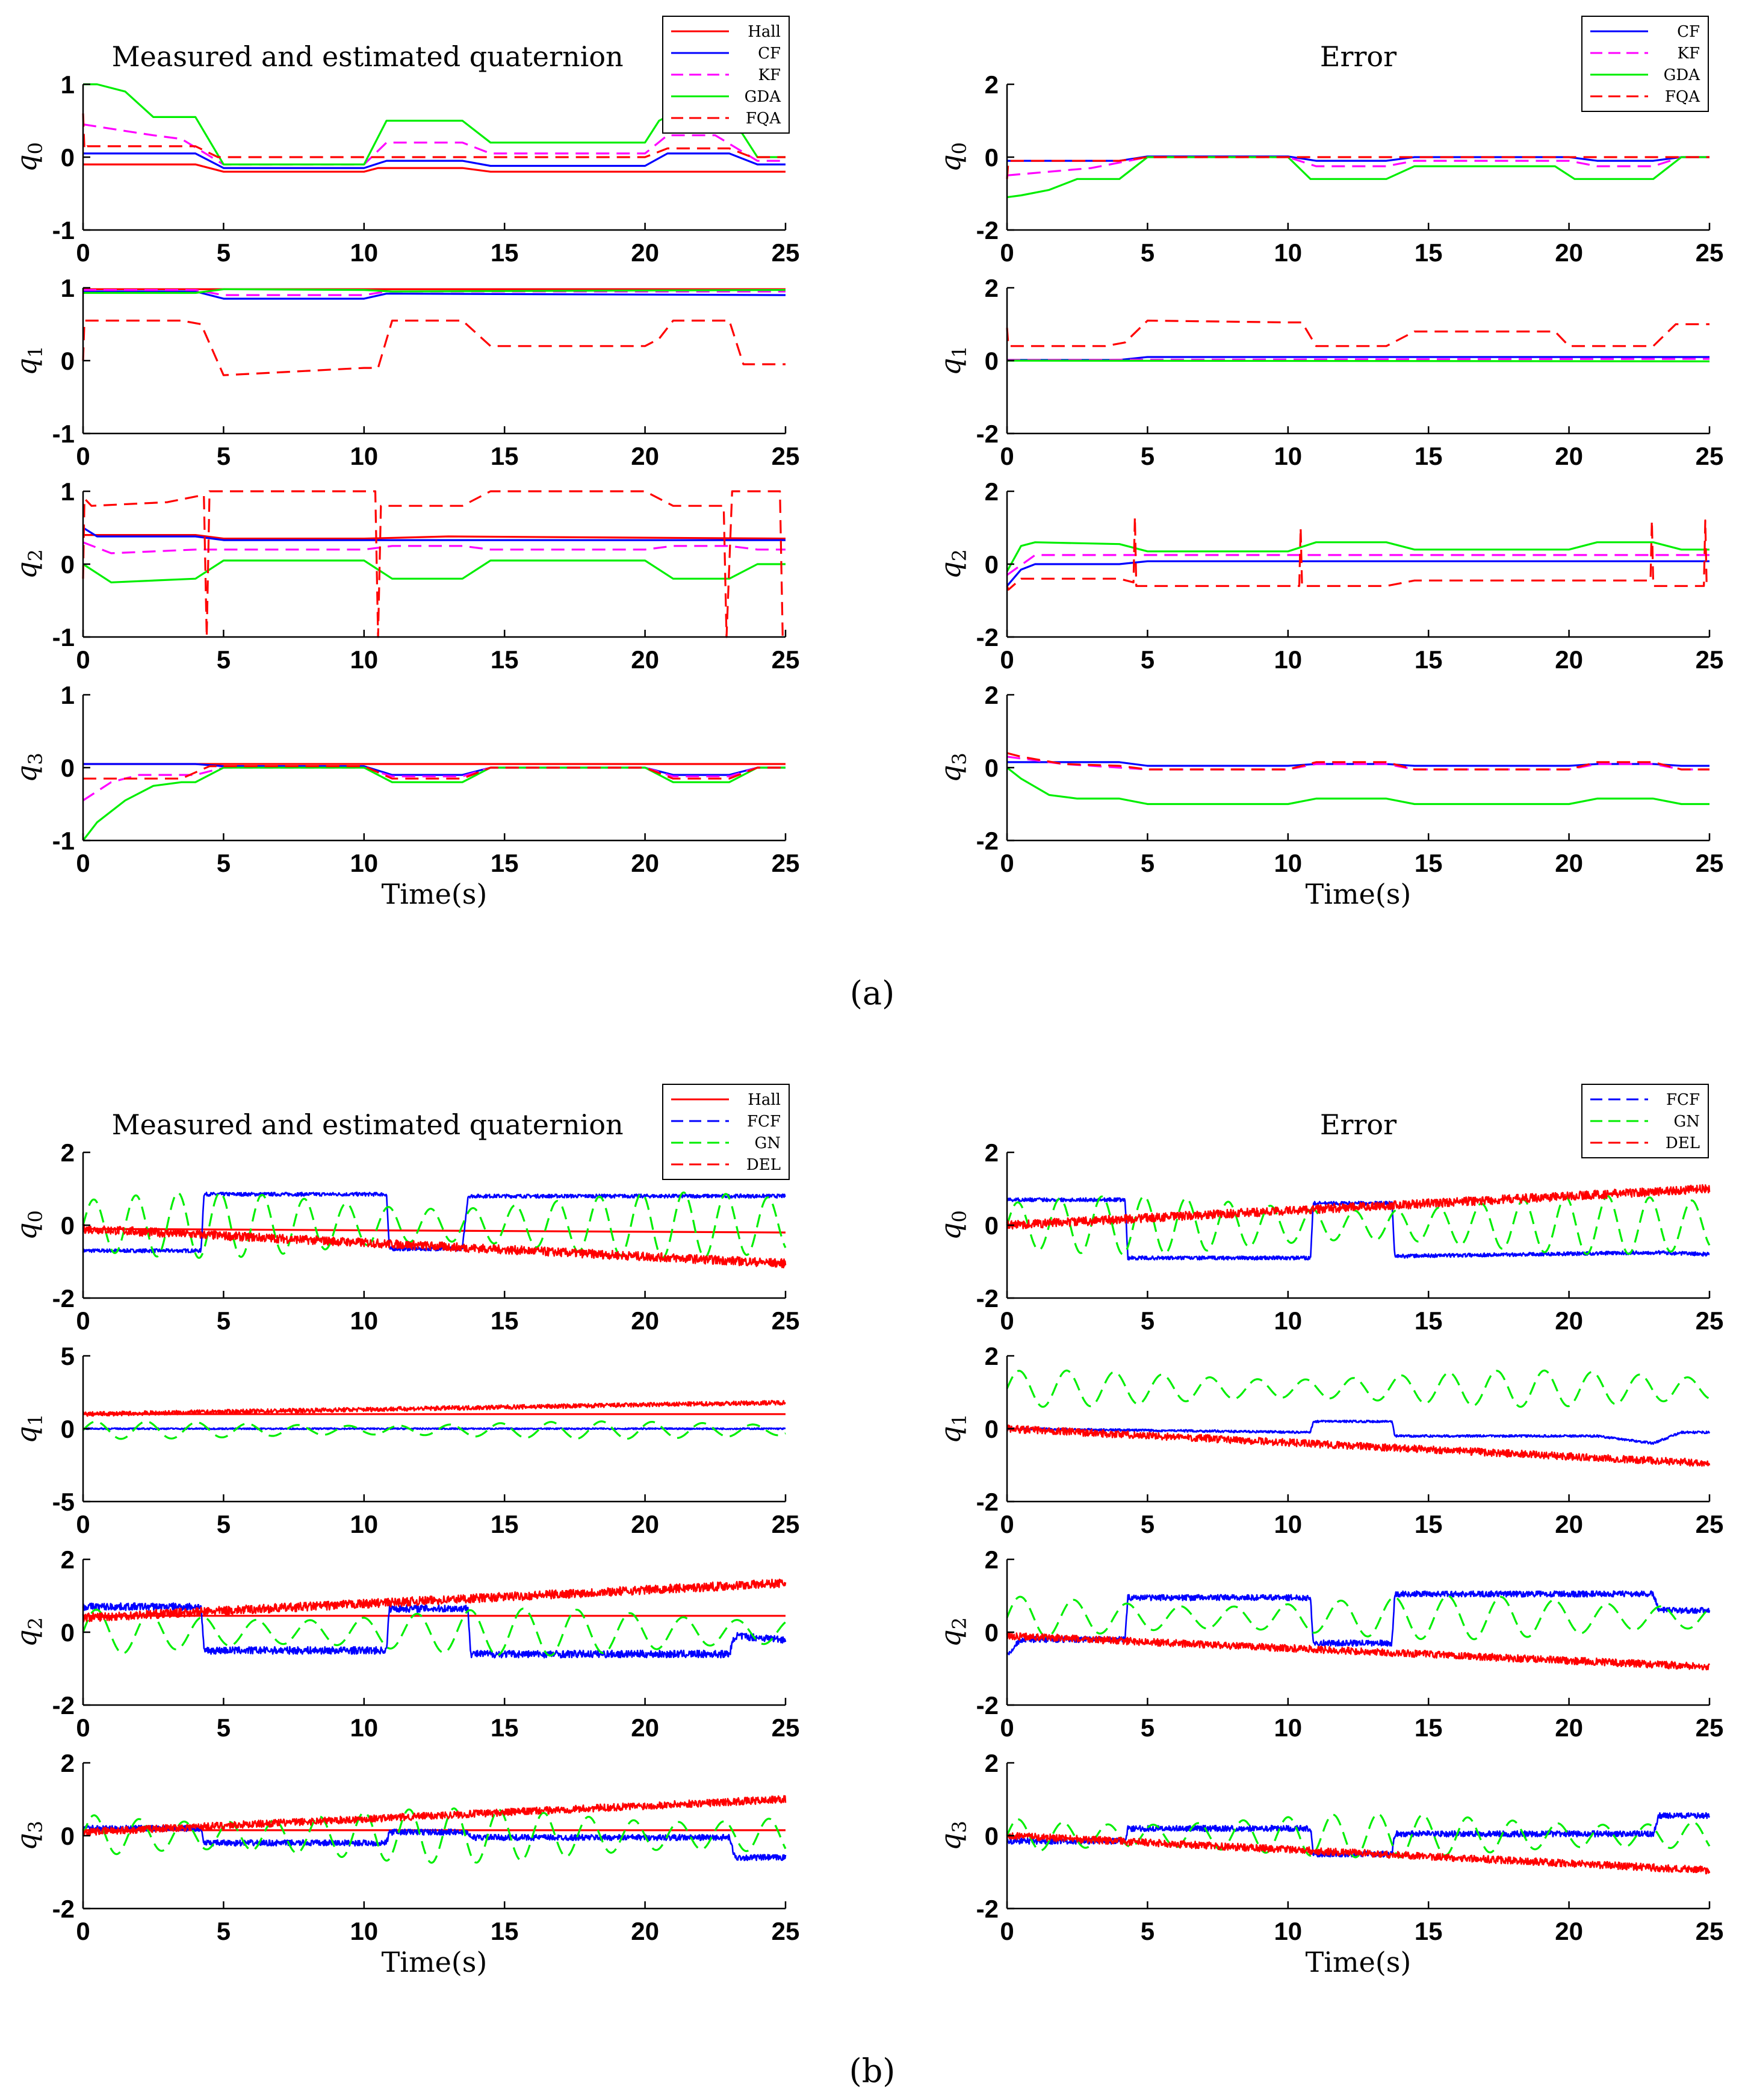 The image size is (1745, 2100). I want to click on legend-label-del: DEL, so click(763, 1165).